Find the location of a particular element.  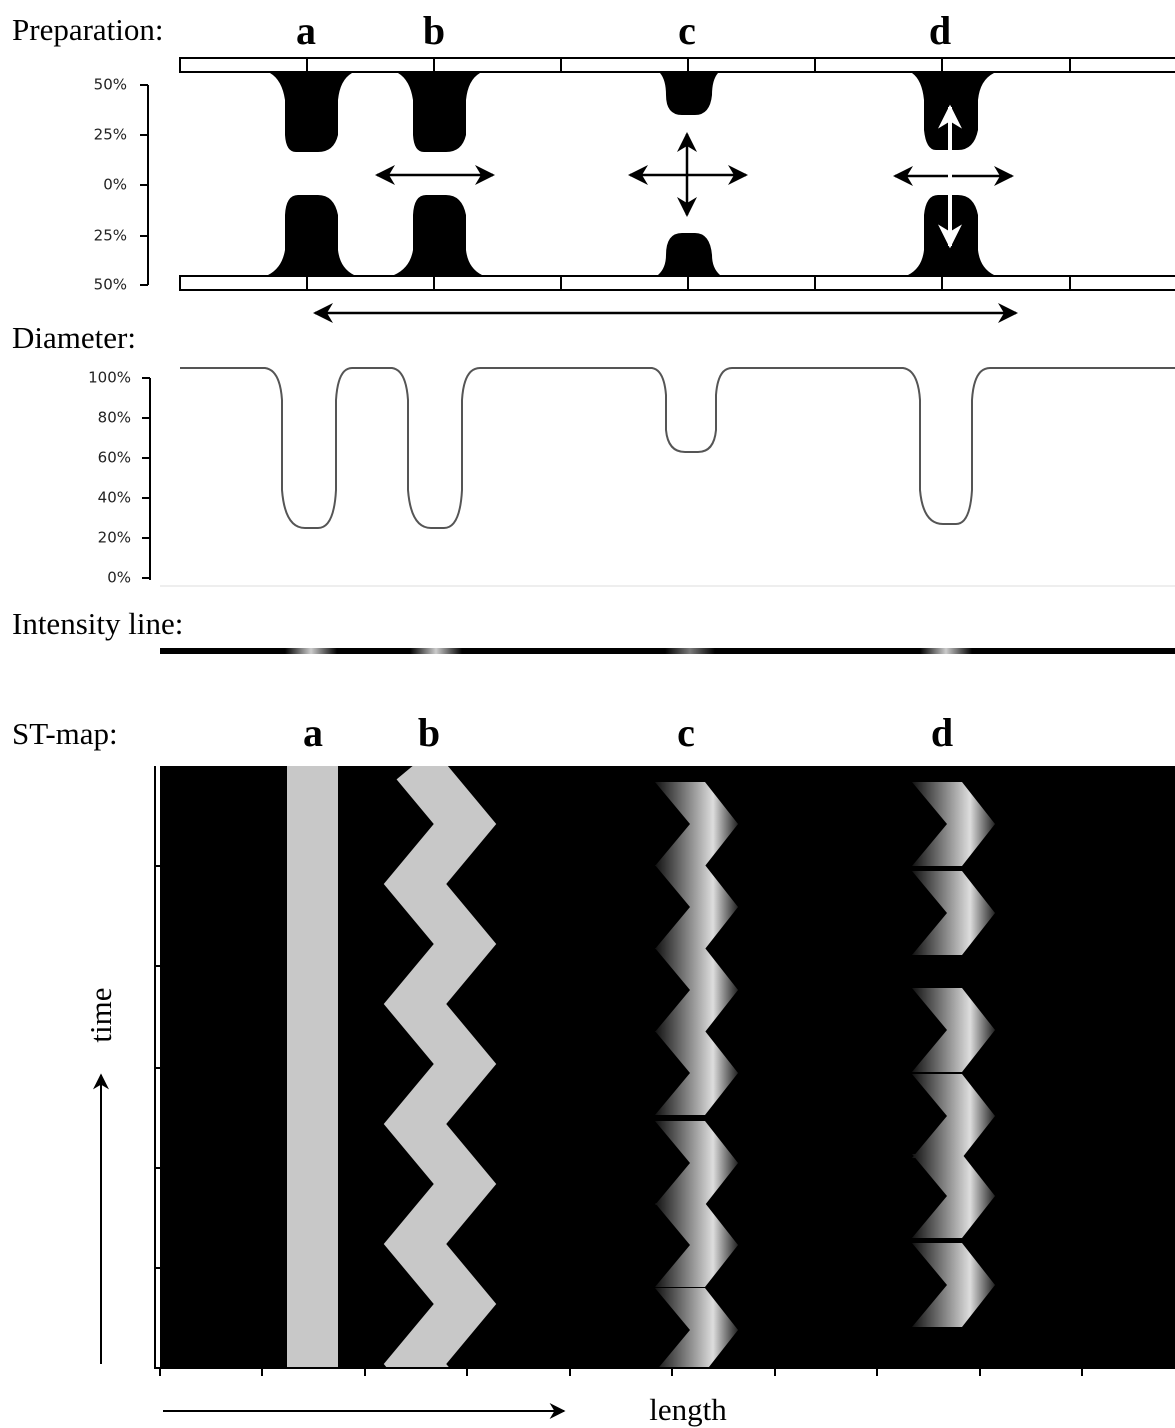

st-zigzag is located at coordinates (440, 1067).